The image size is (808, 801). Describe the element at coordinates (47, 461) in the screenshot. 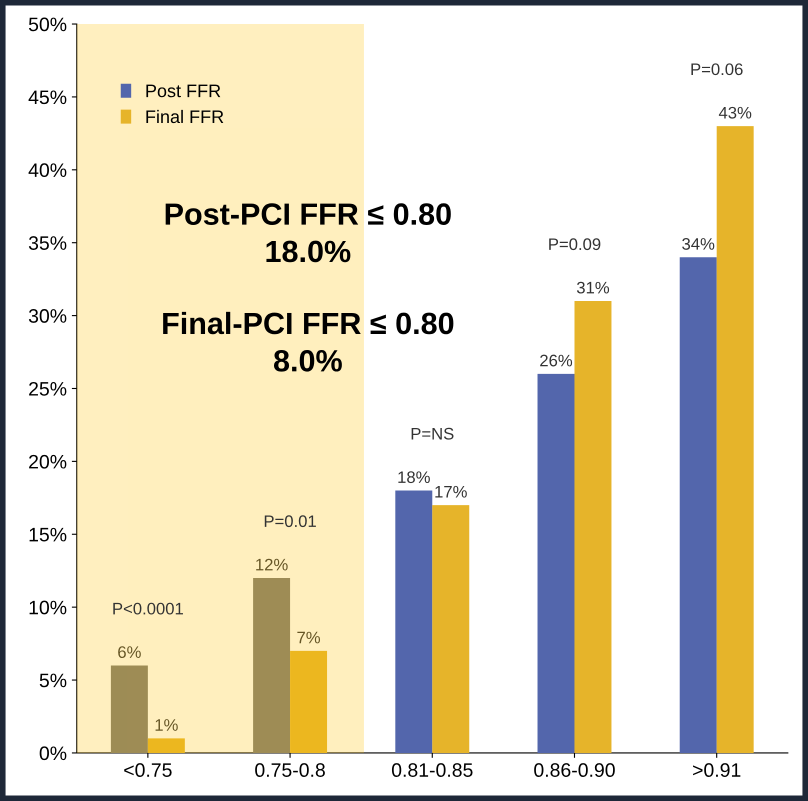

I see `y-tick-label: 20%` at that location.